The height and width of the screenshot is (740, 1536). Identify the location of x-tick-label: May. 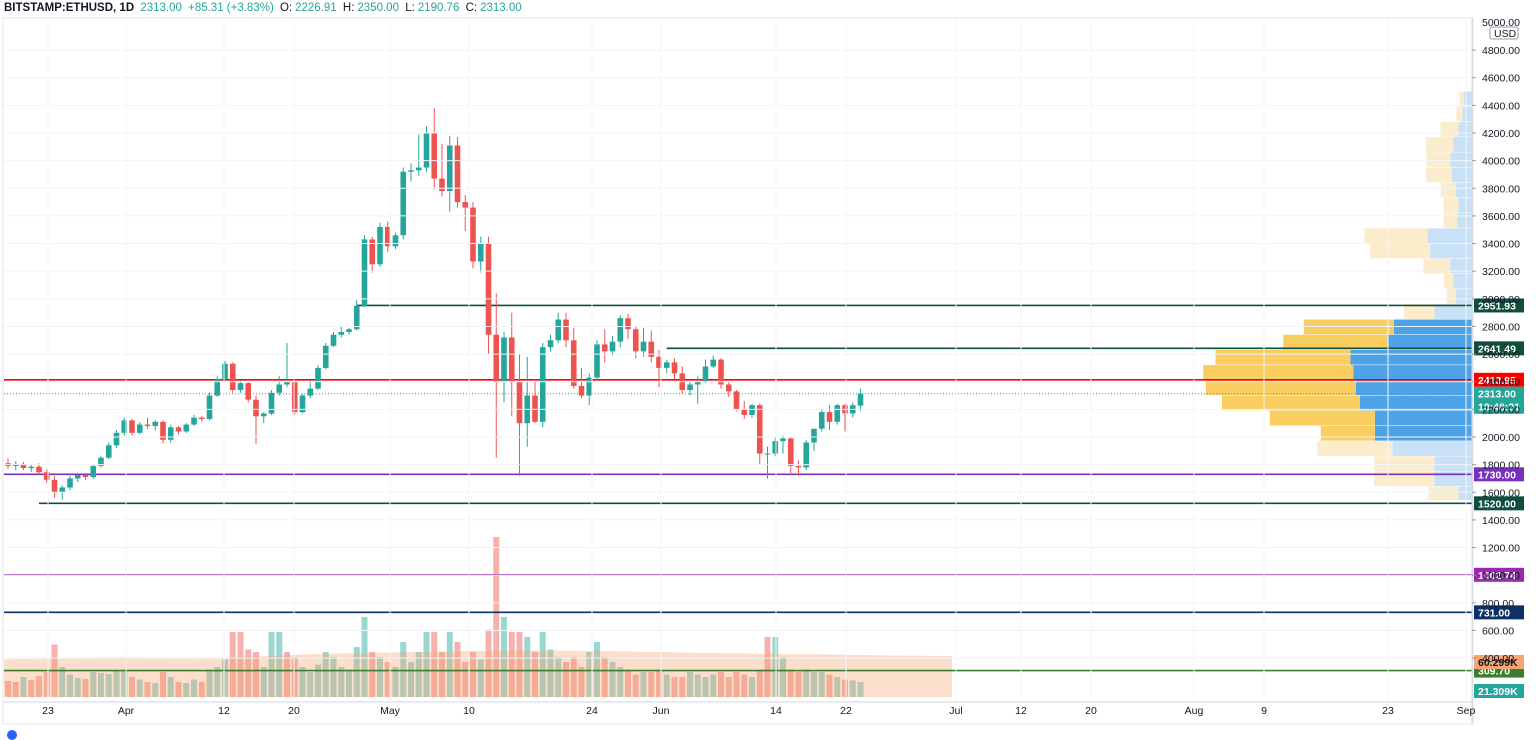
(390, 711).